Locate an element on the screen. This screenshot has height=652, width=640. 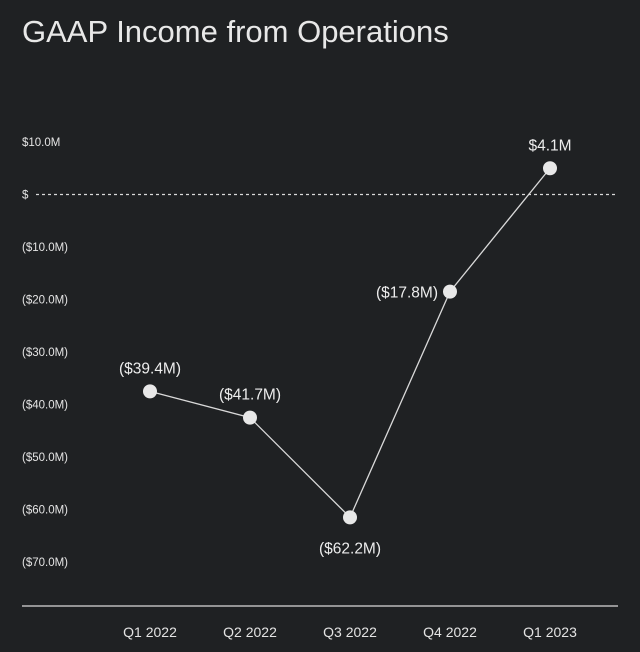
x-tick-label: Q1 2023 is located at coordinates (550, 632).